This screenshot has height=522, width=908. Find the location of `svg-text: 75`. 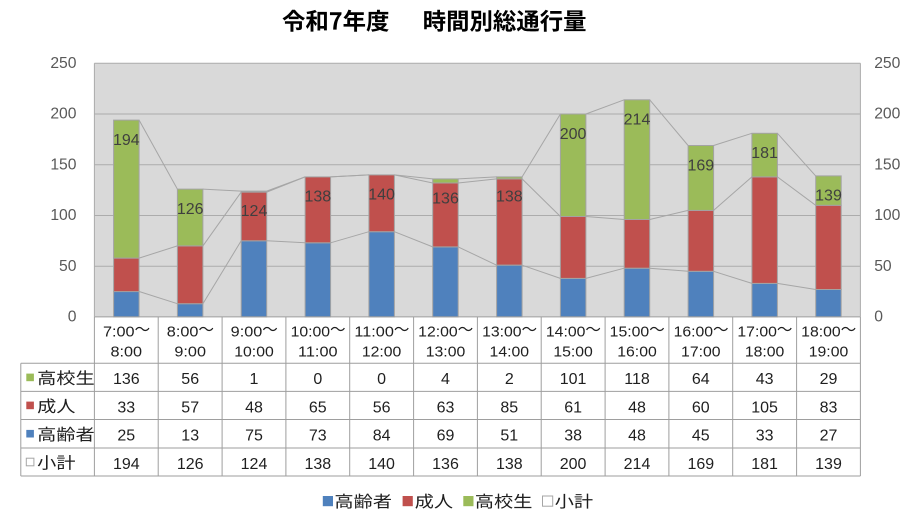

svg-text: 75 is located at coordinates (254, 436).